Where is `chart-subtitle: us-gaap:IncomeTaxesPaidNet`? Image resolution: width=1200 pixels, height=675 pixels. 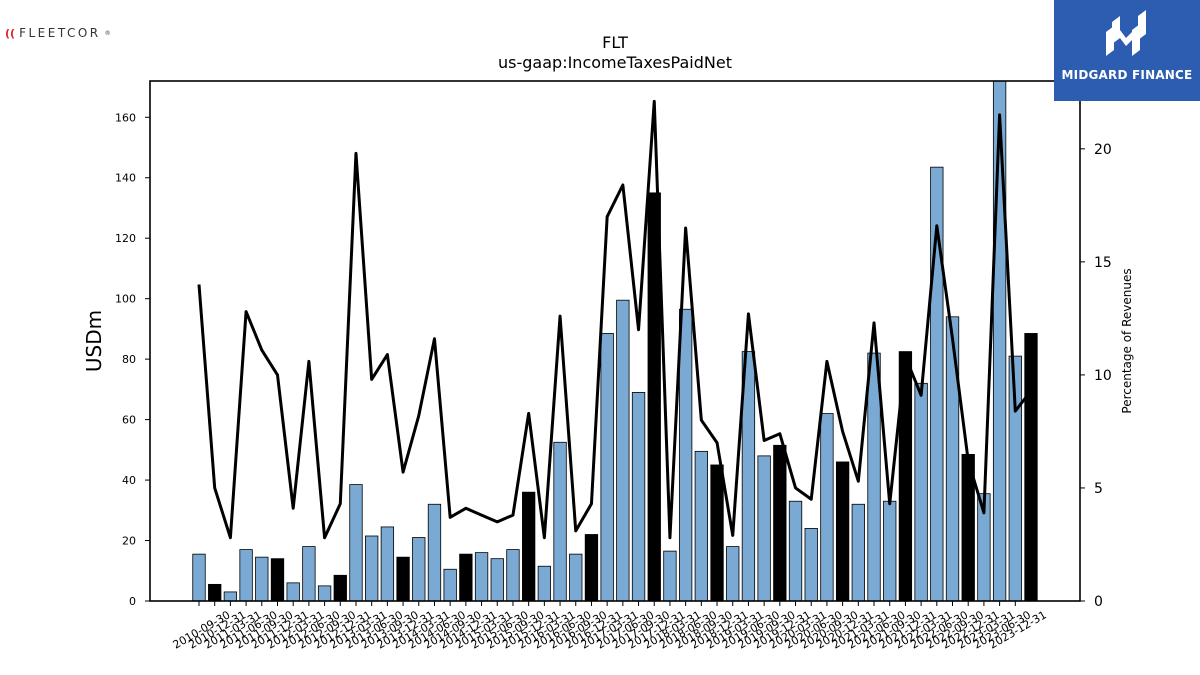 chart-subtitle: us-gaap:IncomeTaxesPaidNet is located at coordinates (615, 62).